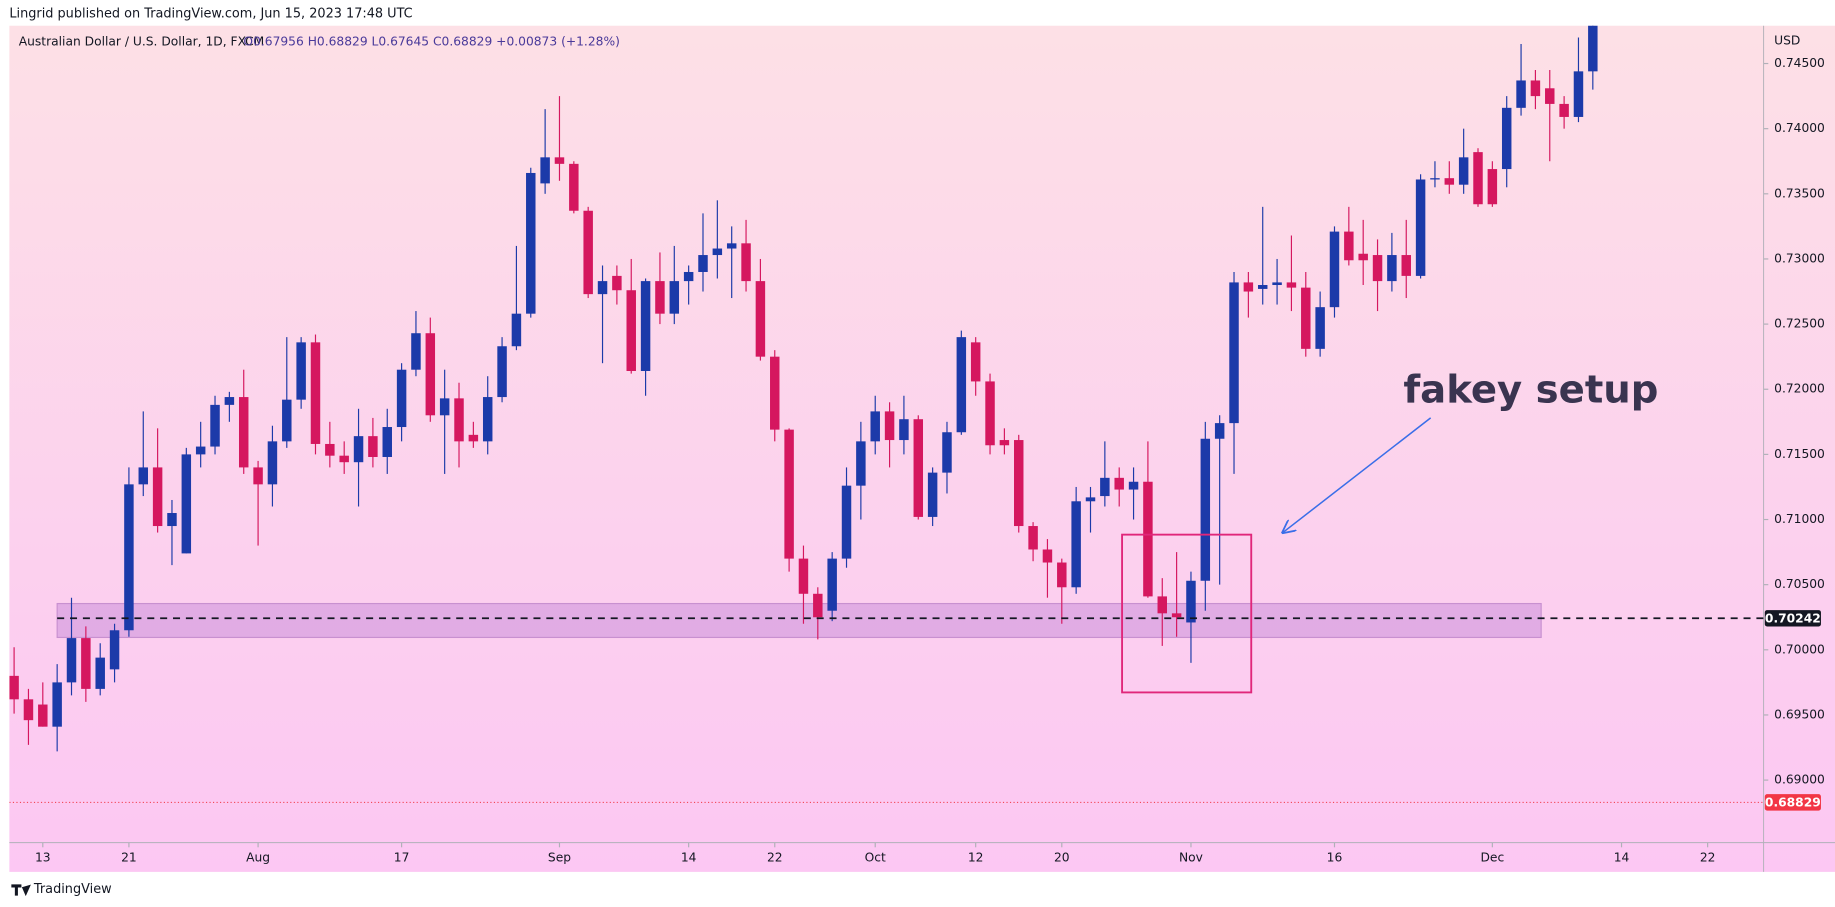 This screenshot has width=1835, height=907. Describe the element at coordinates (1799, 780) in the screenshot. I see `y-tick-label: 0.69000` at that location.